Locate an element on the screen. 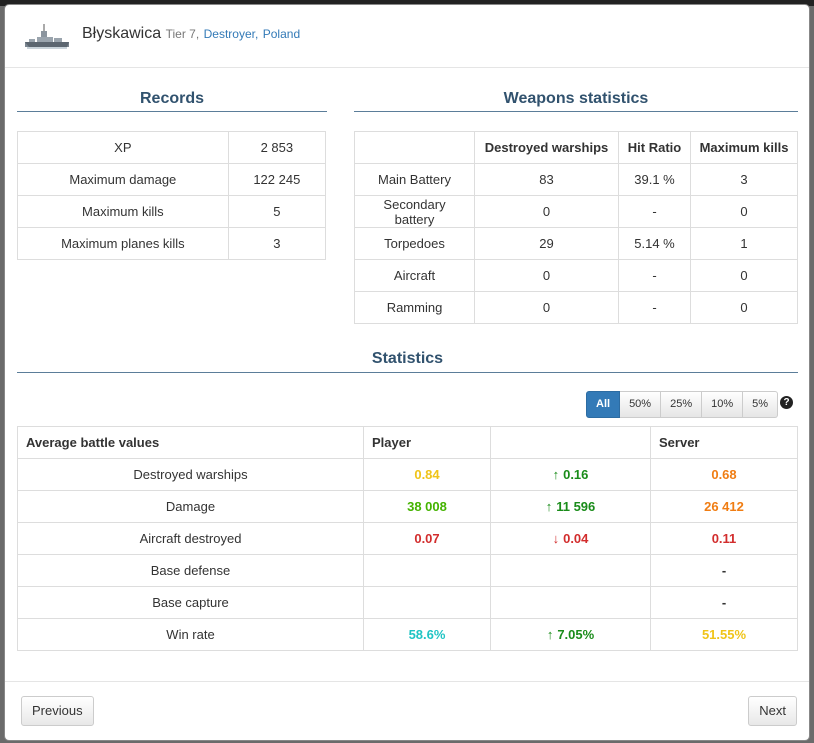  ship-title: Błyskawica Tier 7, Destroyer, Poland is located at coordinates (191, 34).